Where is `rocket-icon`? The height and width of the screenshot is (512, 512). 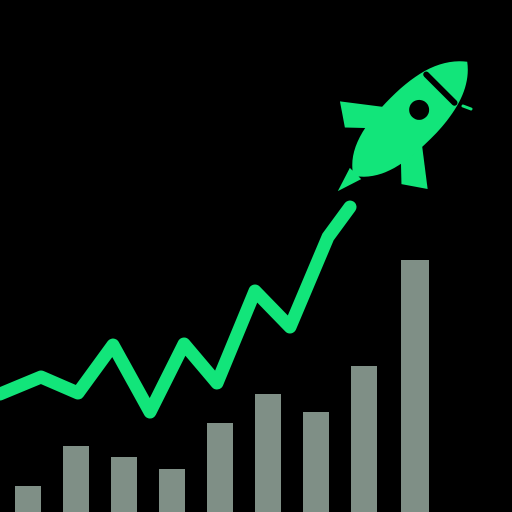
rocket-icon is located at coordinates (402, 126).